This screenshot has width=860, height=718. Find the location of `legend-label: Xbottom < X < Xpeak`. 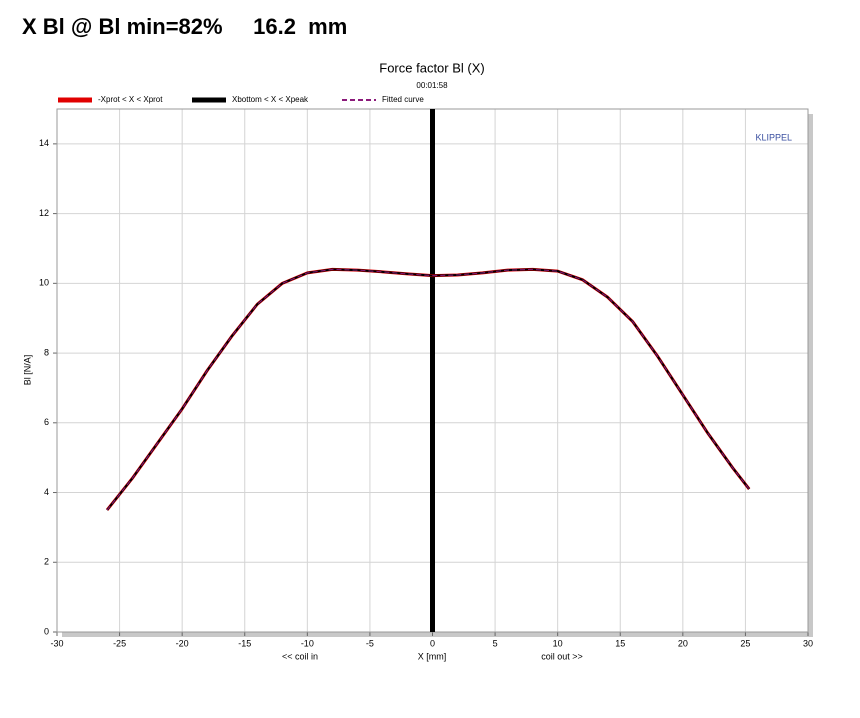

legend-label: Xbottom < X < Xpeak is located at coordinates (270, 99).